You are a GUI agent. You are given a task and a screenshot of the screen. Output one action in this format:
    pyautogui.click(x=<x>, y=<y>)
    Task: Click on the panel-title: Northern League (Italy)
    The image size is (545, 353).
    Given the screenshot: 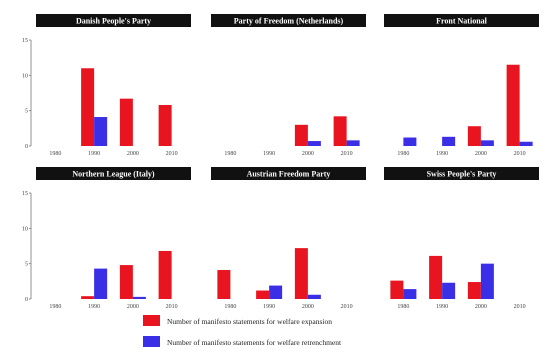 What is the action you would take?
    pyautogui.click(x=113, y=174)
    